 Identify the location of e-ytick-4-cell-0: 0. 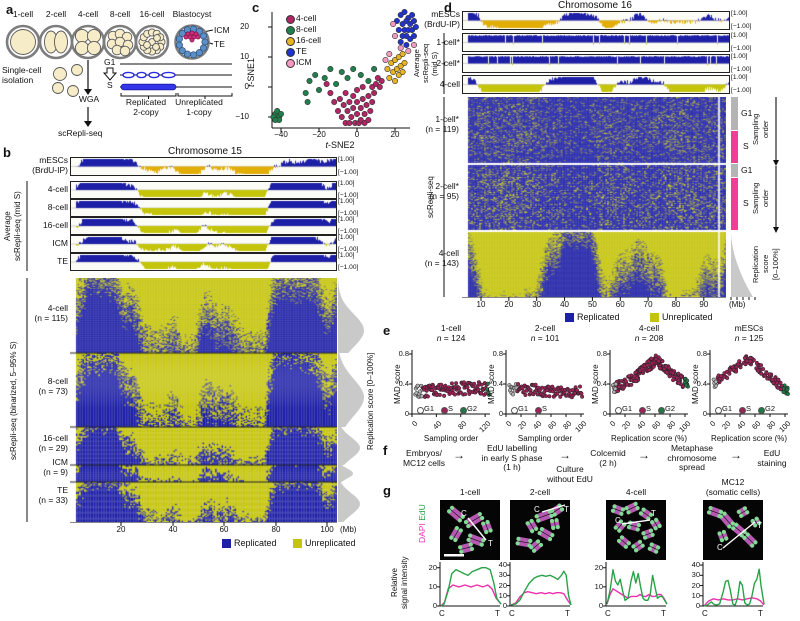
(604, 413).